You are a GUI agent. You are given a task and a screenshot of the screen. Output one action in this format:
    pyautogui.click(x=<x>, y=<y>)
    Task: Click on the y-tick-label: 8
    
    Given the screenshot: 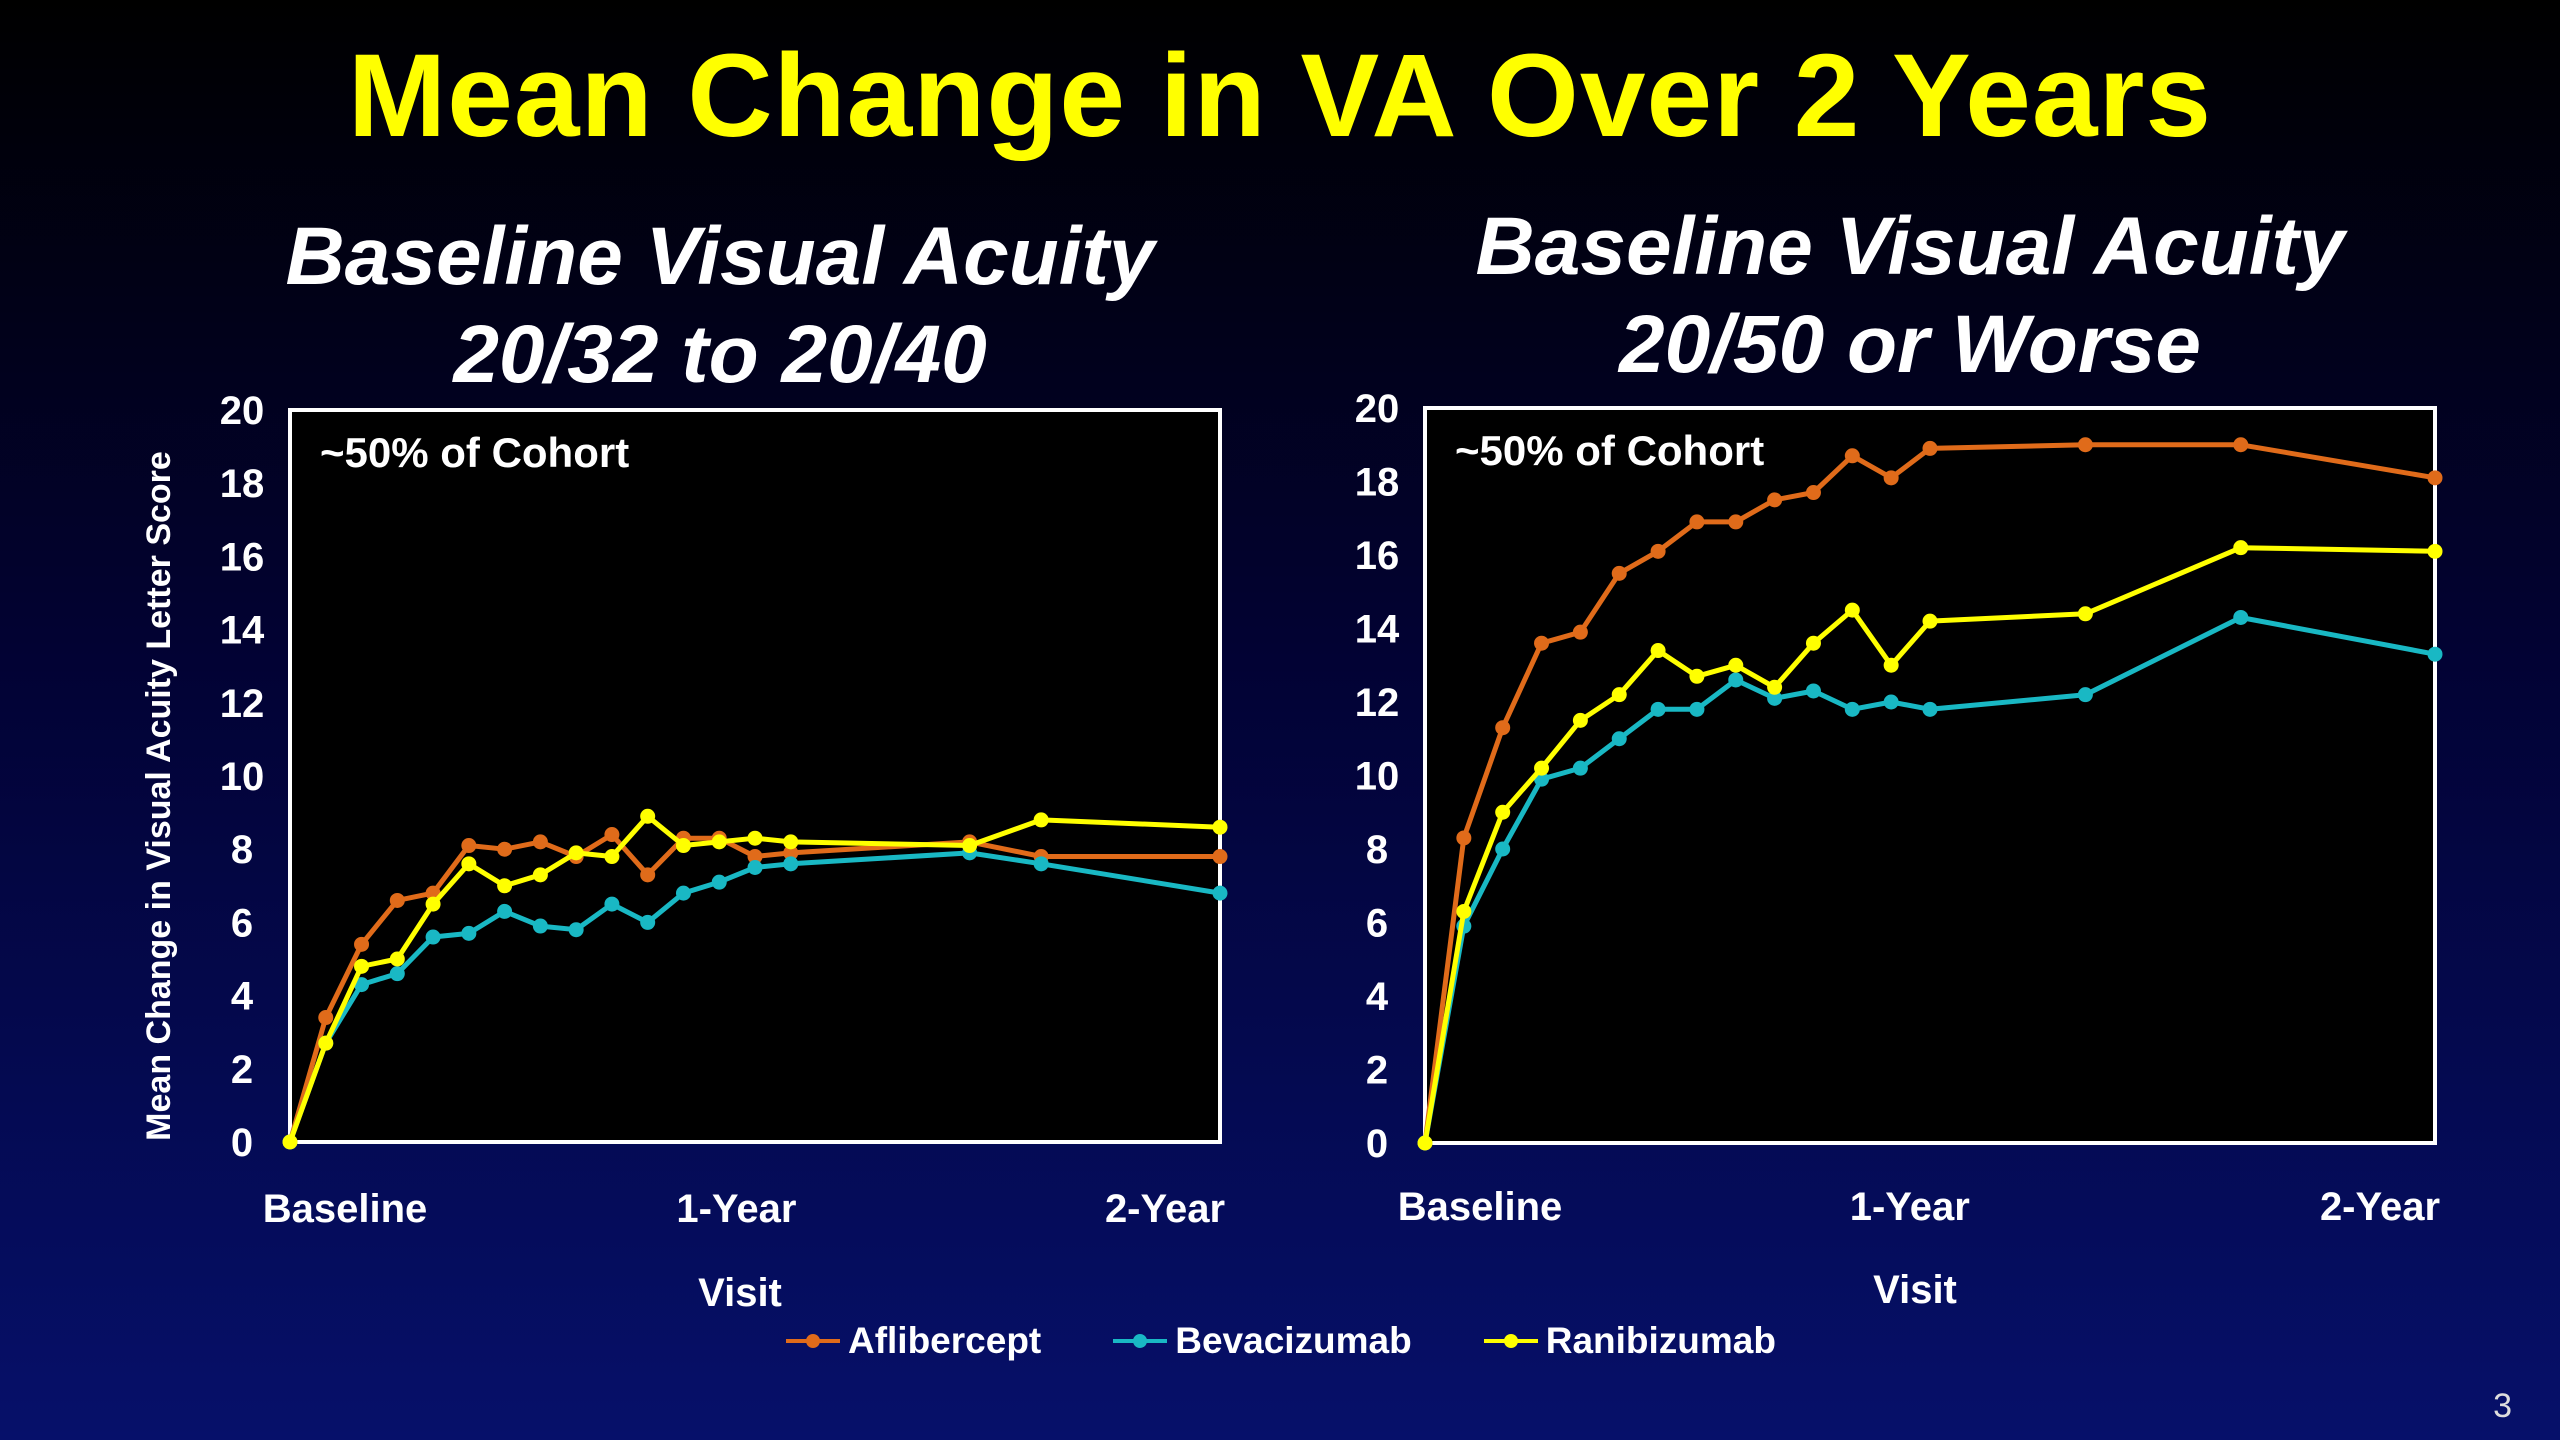 What is the action you would take?
    pyautogui.click(x=1377, y=850)
    